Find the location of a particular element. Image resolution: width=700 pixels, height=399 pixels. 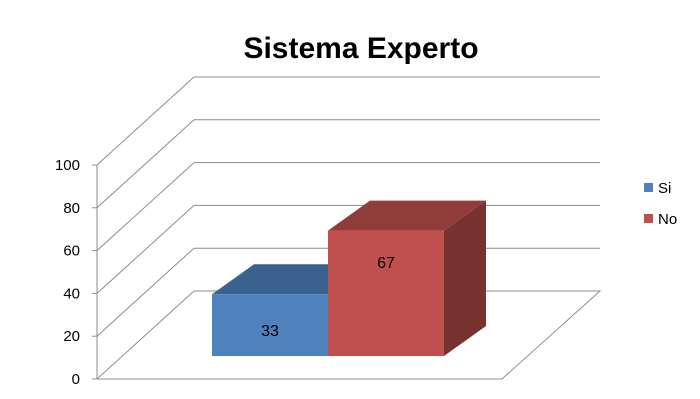

y-tick-label: 60 is located at coordinates (71, 251).